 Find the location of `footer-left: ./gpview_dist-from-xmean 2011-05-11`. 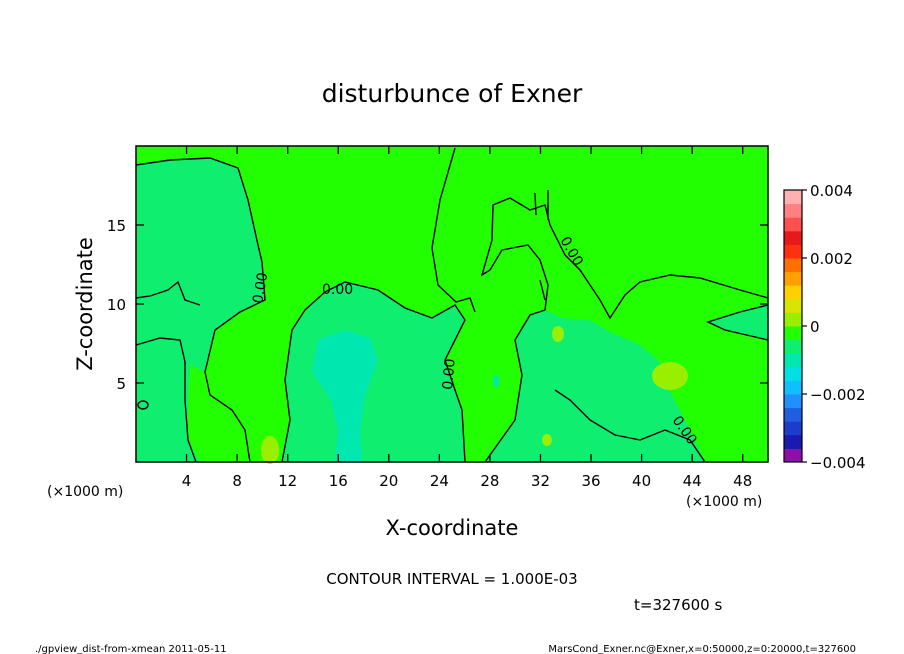

footer-left: ./gpview_dist-from-xmean 2011-05-11 is located at coordinates (131, 649).